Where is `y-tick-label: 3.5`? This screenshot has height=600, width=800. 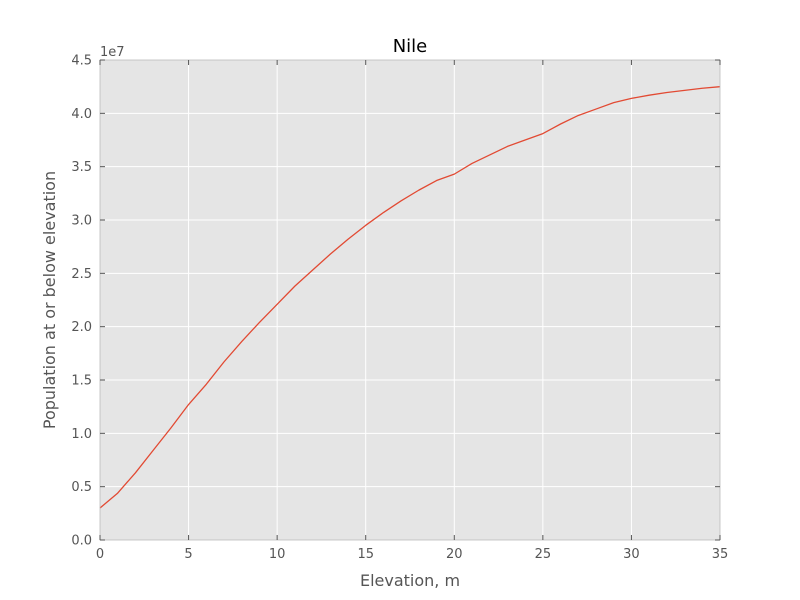
y-tick-label: 3.5 is located at coordinates (81, 167).